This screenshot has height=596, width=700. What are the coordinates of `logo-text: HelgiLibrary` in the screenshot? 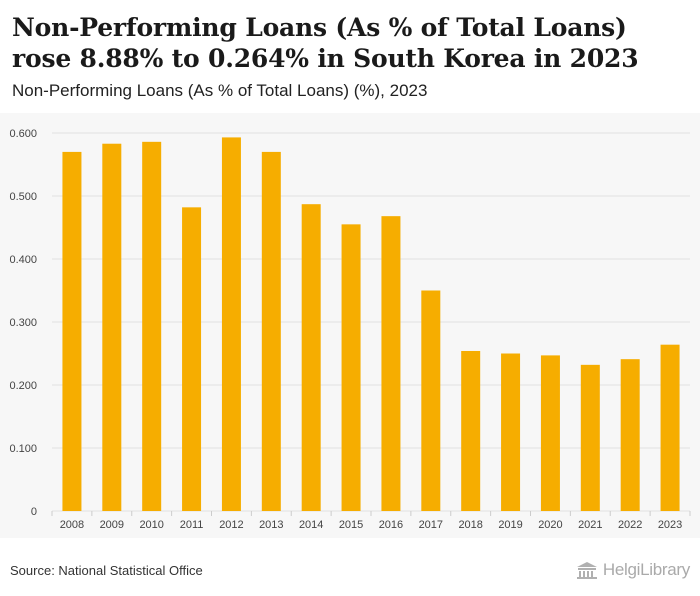 It's located at (646, 569).